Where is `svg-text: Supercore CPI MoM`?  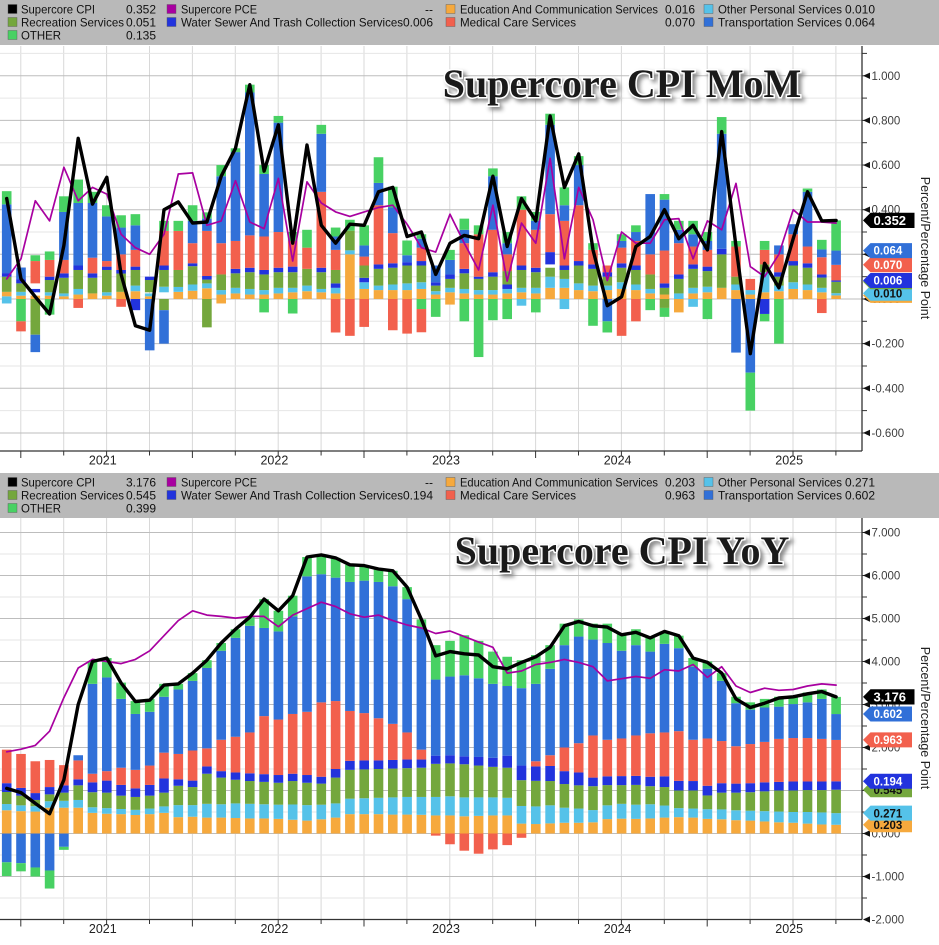 svg-text: Supercore CPI MoM is located at coordinates (622, 83).